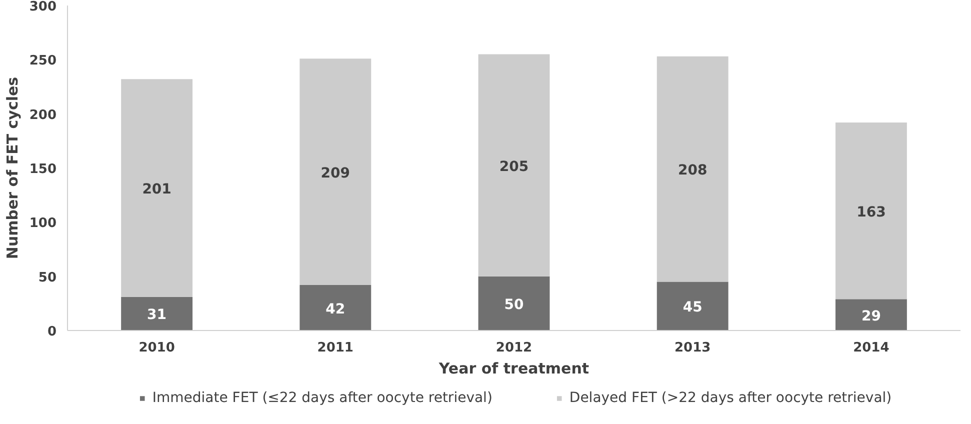 The height and width of the screenshot is (424, 971). I want to click on y-tick-label: 250, so click(43, 61).